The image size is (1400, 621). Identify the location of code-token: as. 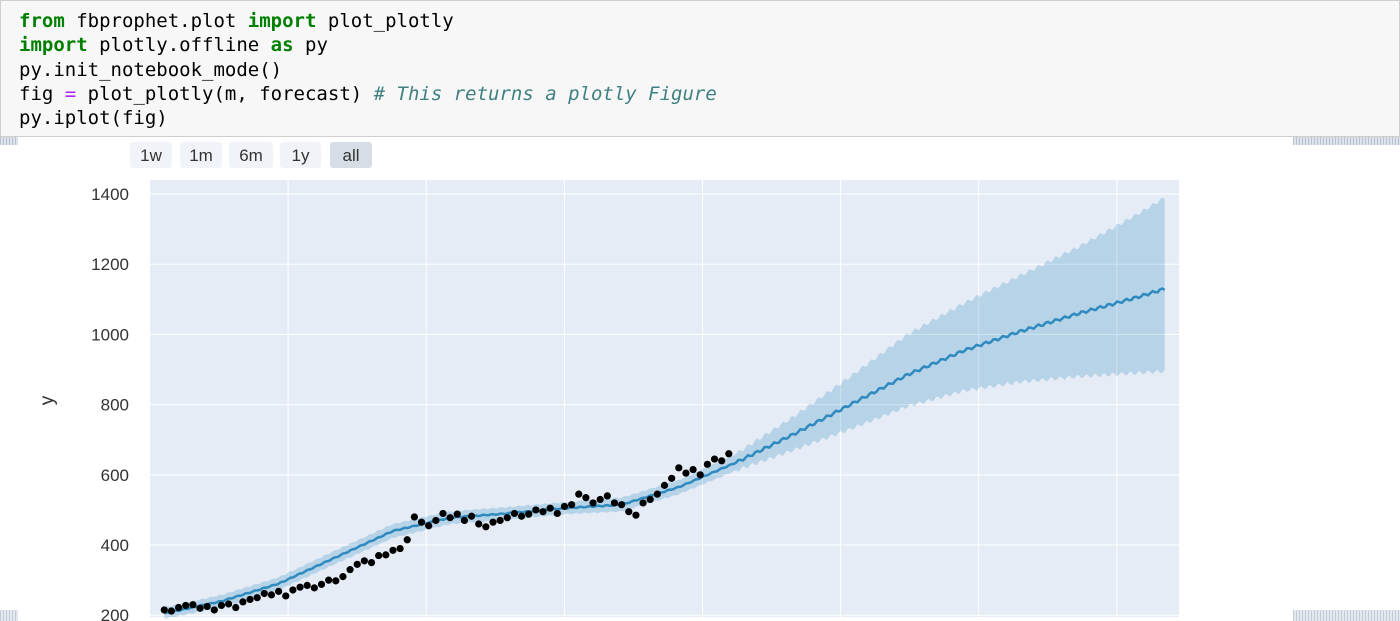
(282, 45).